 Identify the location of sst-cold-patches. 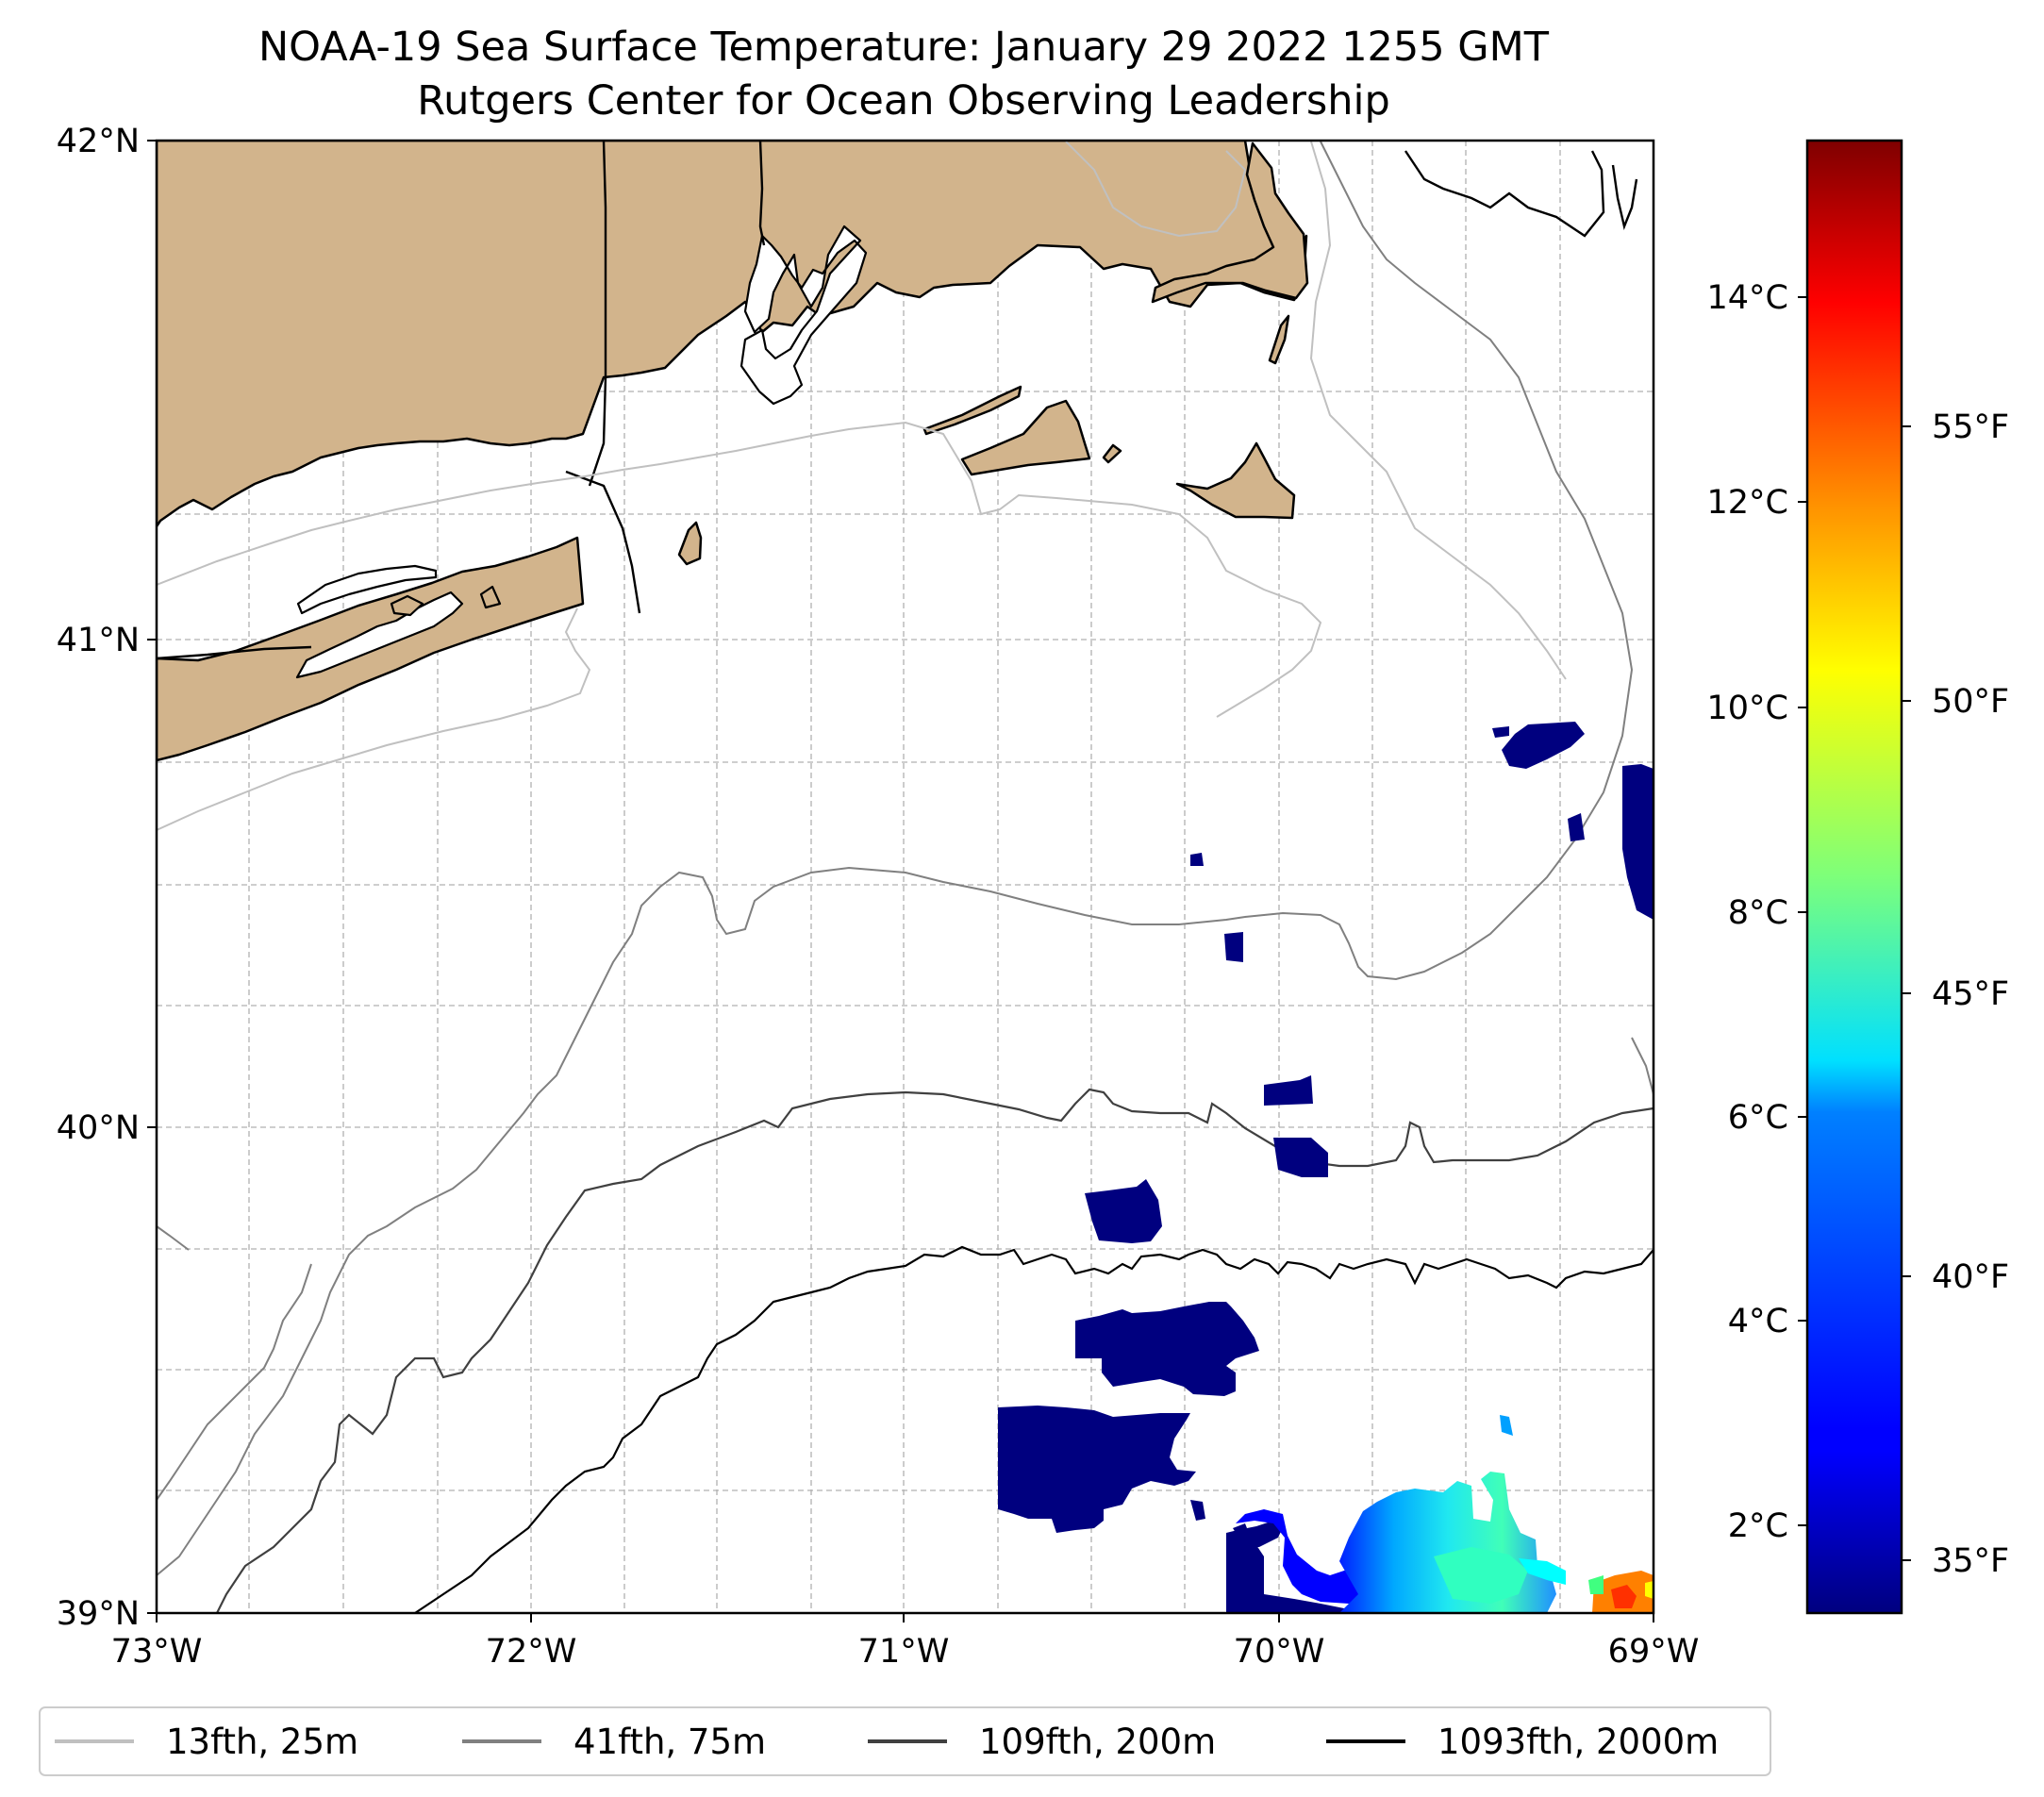
(1325, 1134).